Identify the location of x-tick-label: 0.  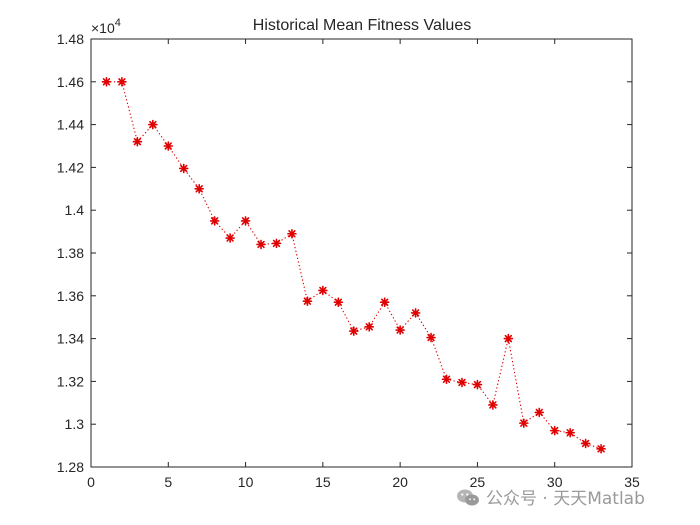
(91, 482).